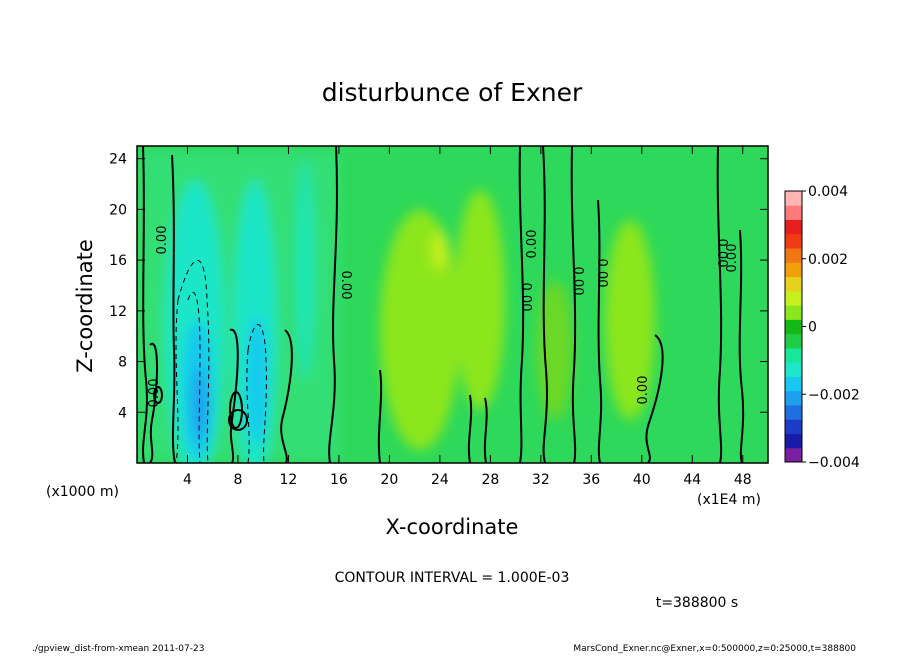 This screenshot has width=904, height=658. I want to click on colorbar-label: −0.002, so click(834, 395).